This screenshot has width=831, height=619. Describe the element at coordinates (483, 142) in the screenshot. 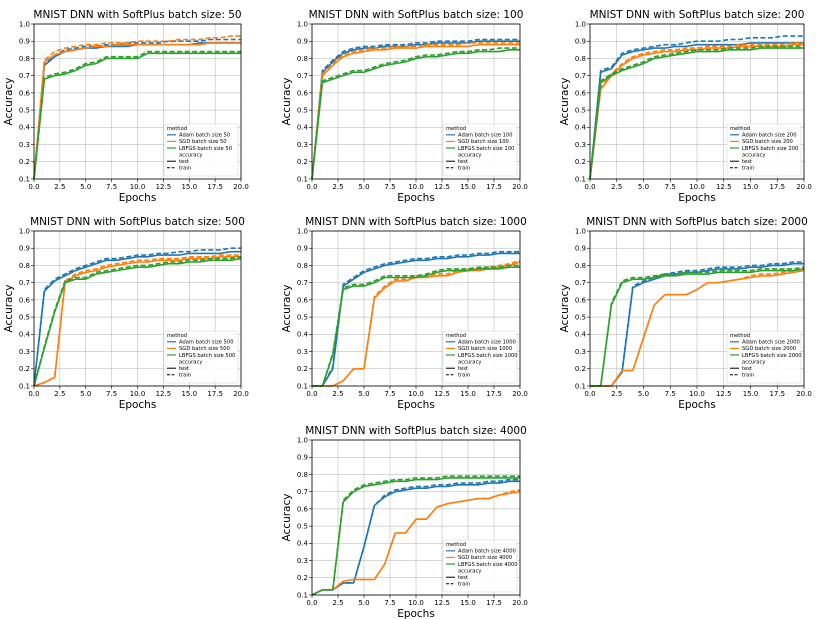

I see `legend-label: SGD batch size 100` at that location.